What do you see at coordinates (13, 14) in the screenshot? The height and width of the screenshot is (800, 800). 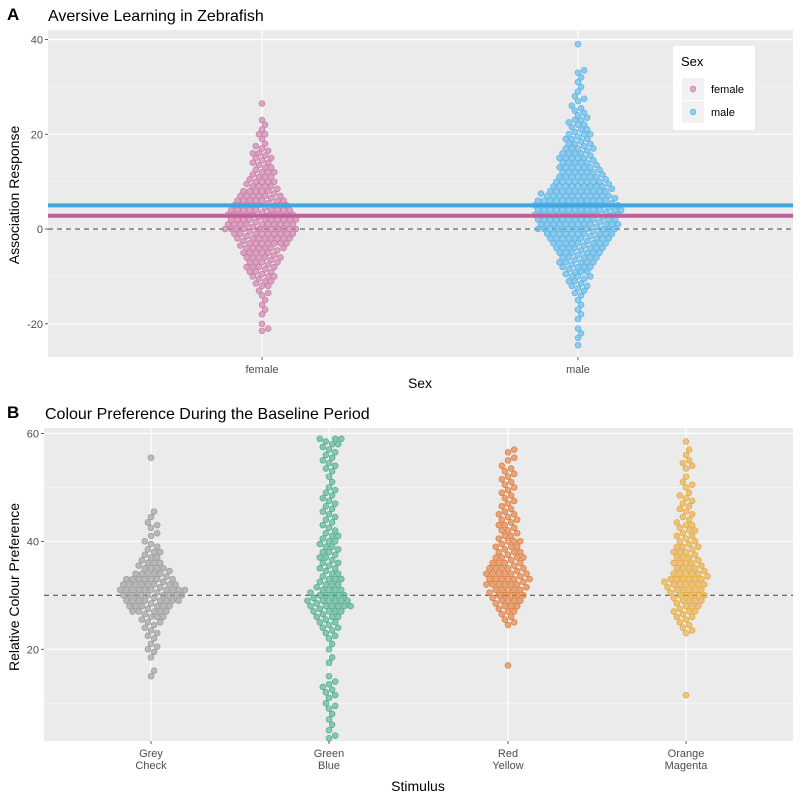 I see `panel-a-letter: A` at bounding box center [13, 14].